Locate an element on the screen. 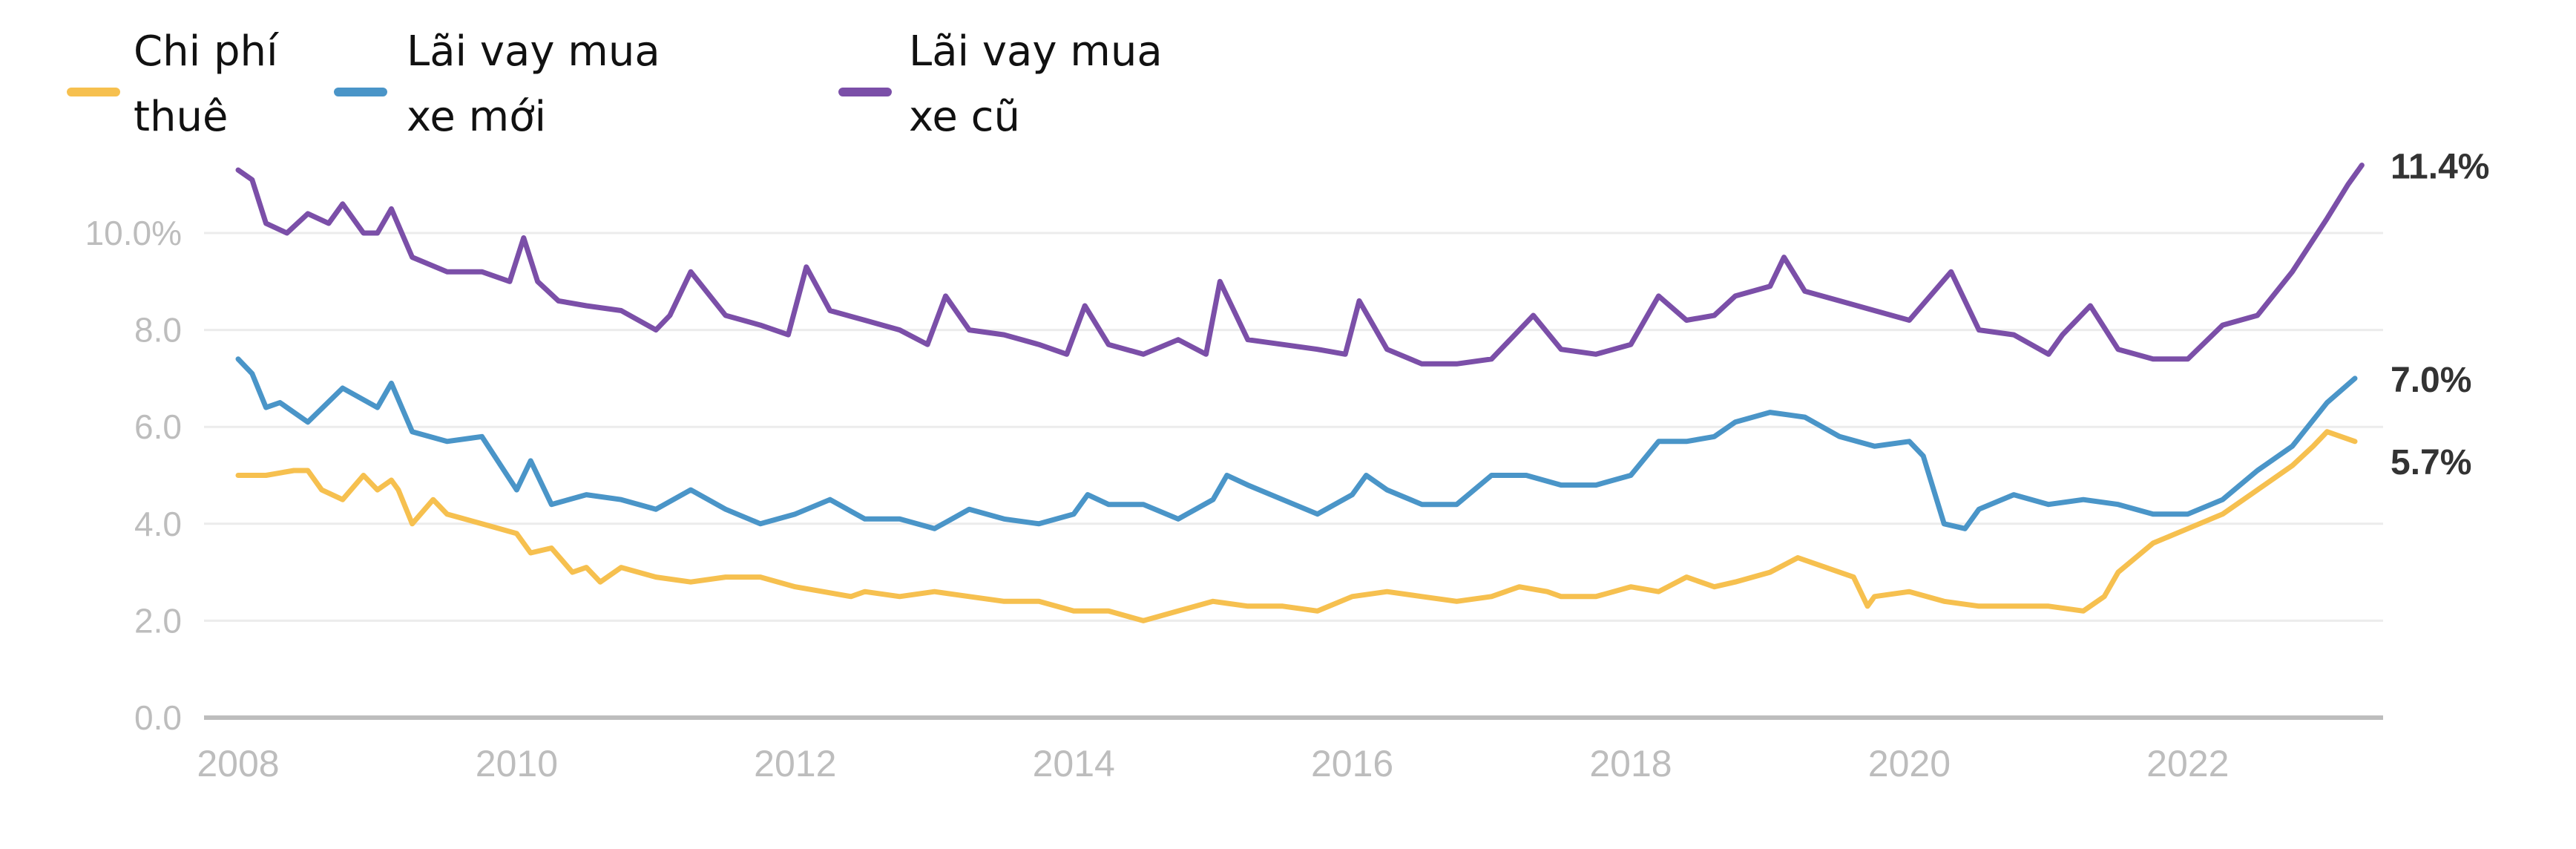 The height and width of the screenshot is (849, 2576). x-tick-label: 2018 is located at coordinates (1630, 763).